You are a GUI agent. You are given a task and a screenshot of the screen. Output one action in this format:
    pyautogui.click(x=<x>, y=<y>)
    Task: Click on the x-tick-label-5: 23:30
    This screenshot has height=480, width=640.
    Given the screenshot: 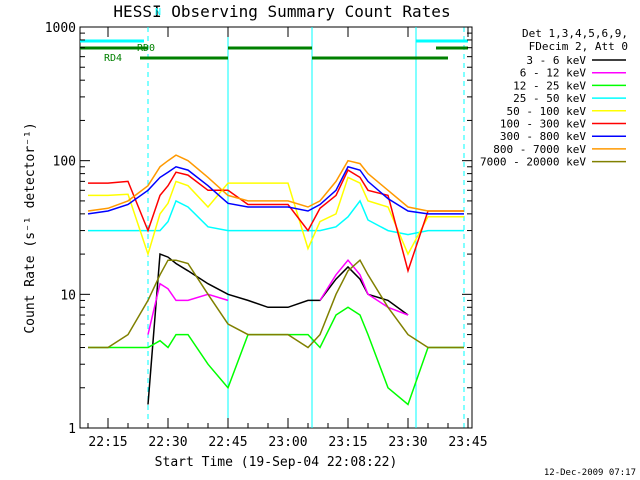 What is the action you would take?
    pyautogui.click(x=407, y=442)
    